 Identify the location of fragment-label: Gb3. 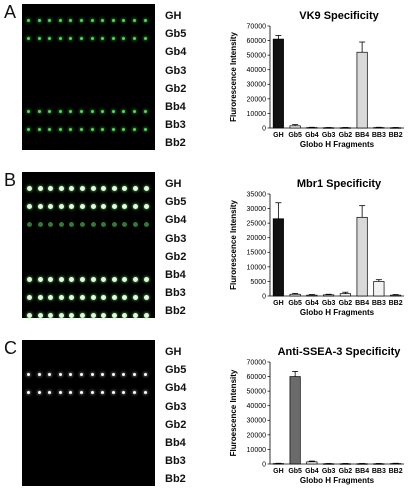
(176, 70).